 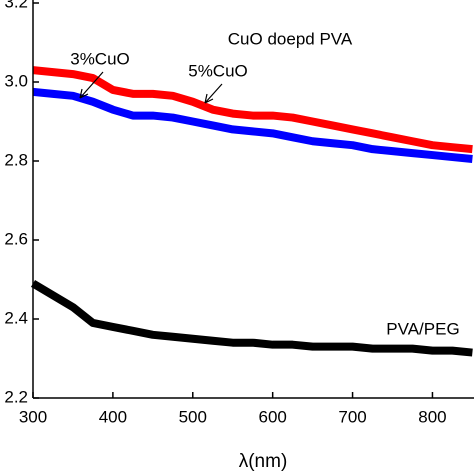 I want to click on y-tick-label: 3.0, so click(x=16, y=80).